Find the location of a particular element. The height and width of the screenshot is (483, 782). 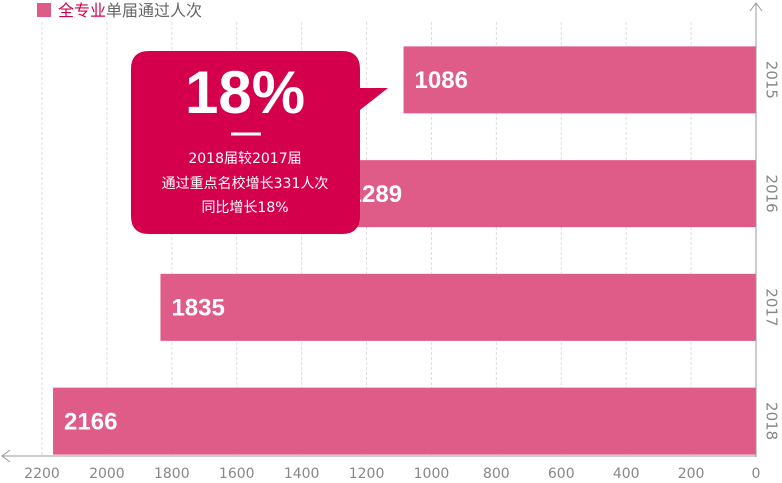

legend: 全专业单届通过人次 is located at coordinates (119, 10).